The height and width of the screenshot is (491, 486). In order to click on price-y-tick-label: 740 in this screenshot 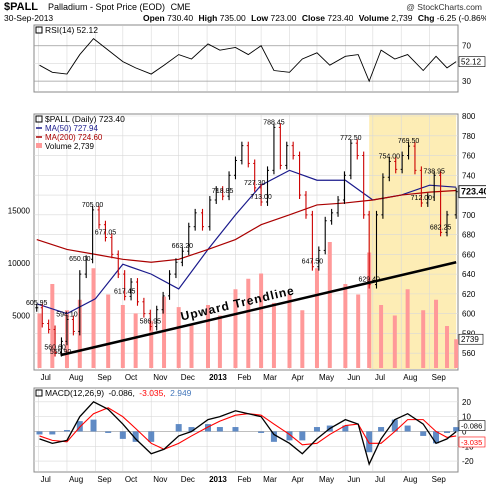, I will do `click(469, 175)`.